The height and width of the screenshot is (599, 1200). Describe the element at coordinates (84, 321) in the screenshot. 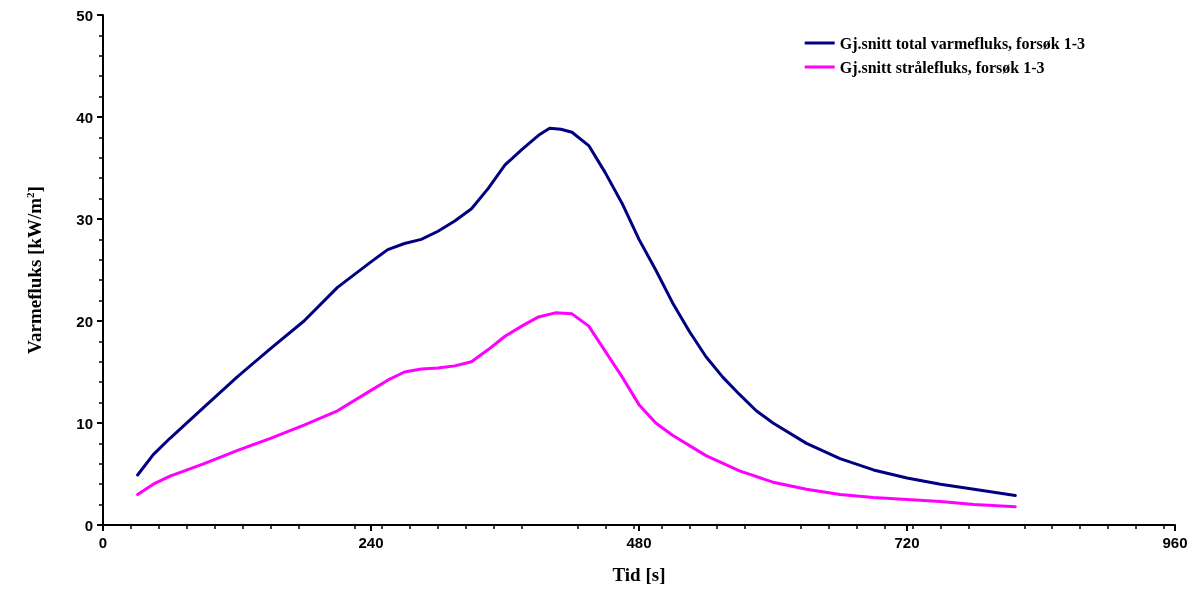

I see `y-tick-label: 20` at that location.